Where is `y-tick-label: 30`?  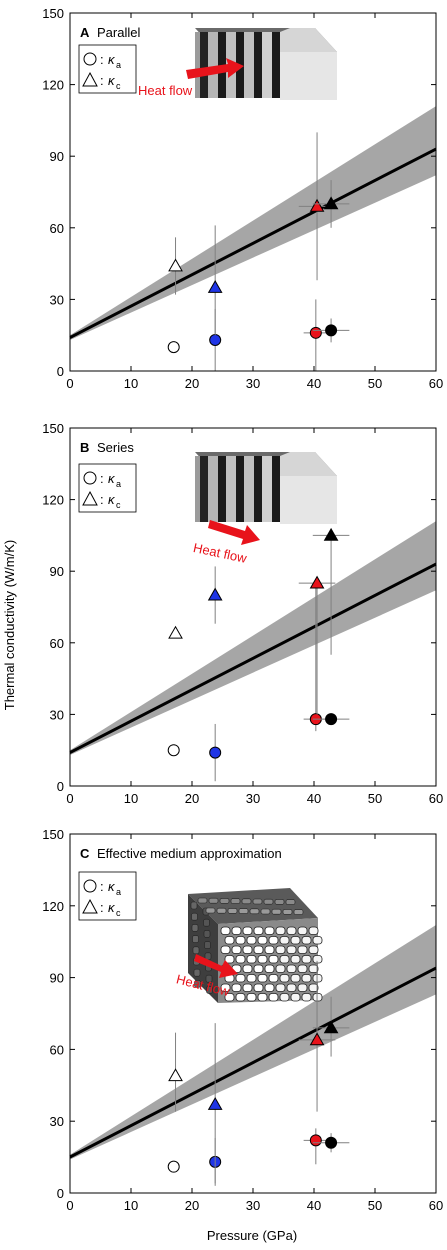
y-tick-label: 30 is located at coordinates (57, 714).